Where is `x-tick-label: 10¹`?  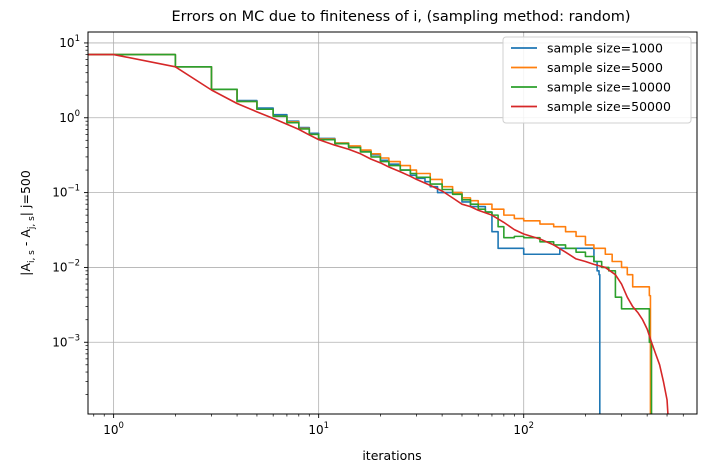 x-tick-label: 10¹ is located at coordinates (318, 429).